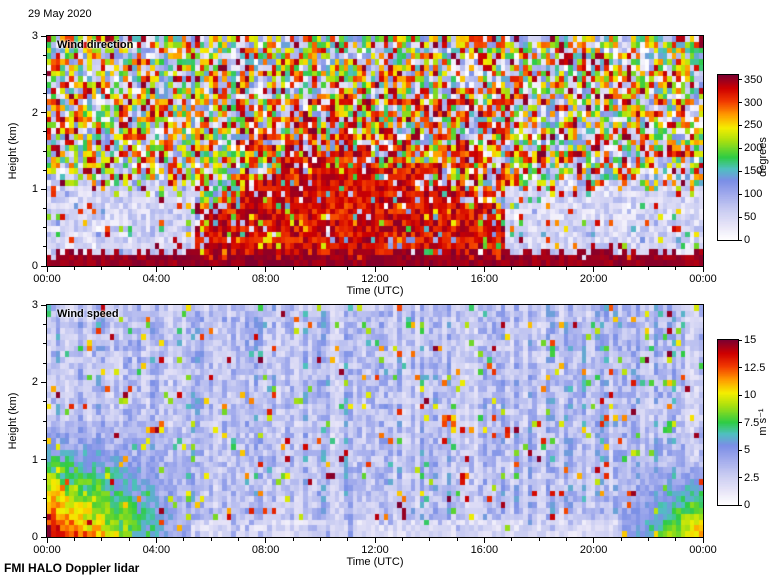  I want to click on colorbar-tick-label: 5, so click(747, 450).